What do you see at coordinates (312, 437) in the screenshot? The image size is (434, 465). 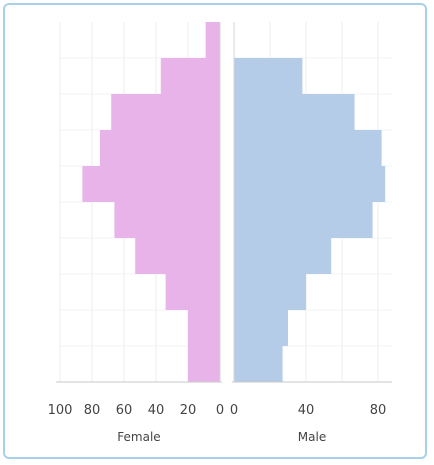 I see `male-axis-title: Male` at bounding box center [312, 437].